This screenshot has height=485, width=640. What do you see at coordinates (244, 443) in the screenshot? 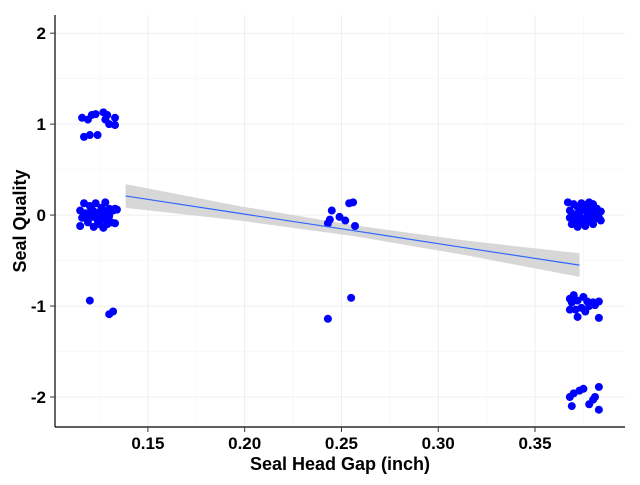
I see `x-tick-label: 0.20` at bounding box center [244, 443].